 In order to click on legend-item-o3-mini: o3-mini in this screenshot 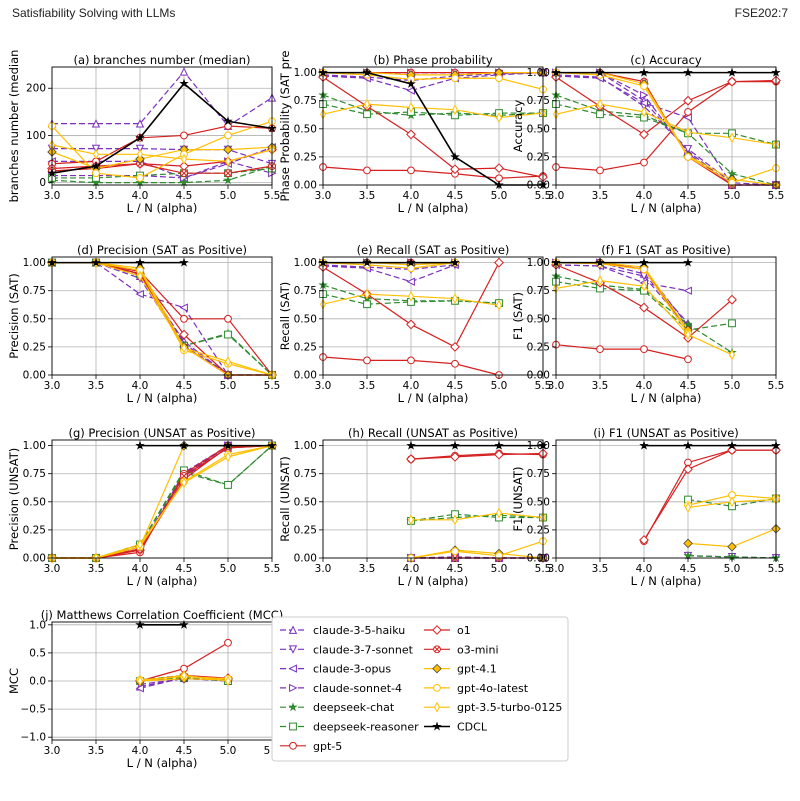, I will do `click(461, 649)`.